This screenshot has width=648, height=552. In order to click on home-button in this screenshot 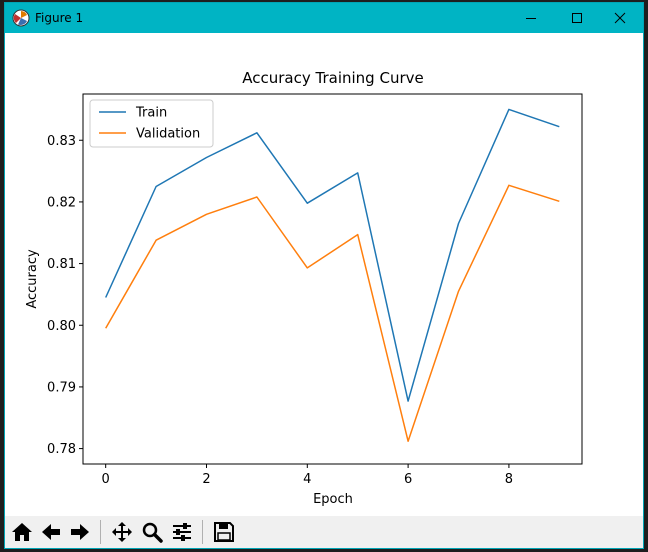, I will do `click(22, 532)`.